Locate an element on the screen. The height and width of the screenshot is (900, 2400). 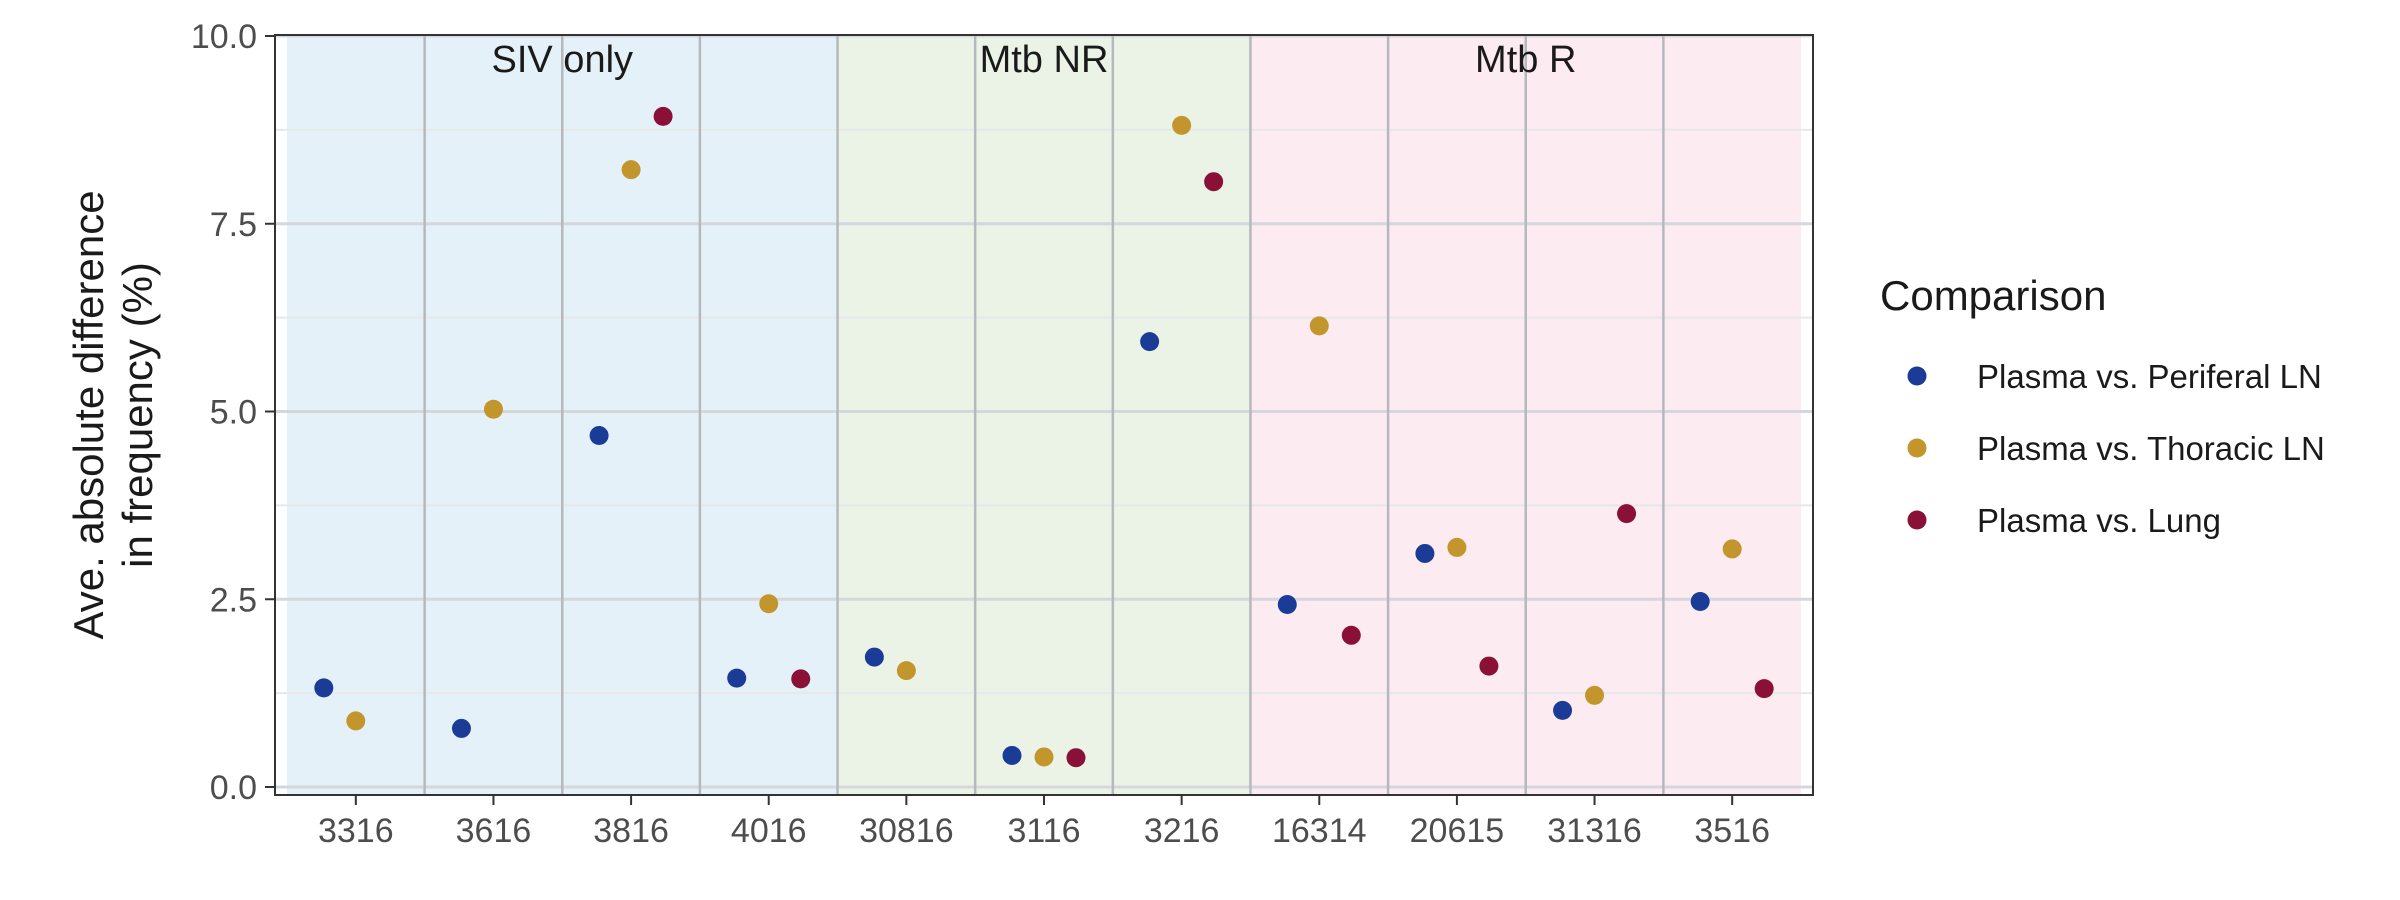
legend-title: Comparison is located at coordinates (1993, 295).